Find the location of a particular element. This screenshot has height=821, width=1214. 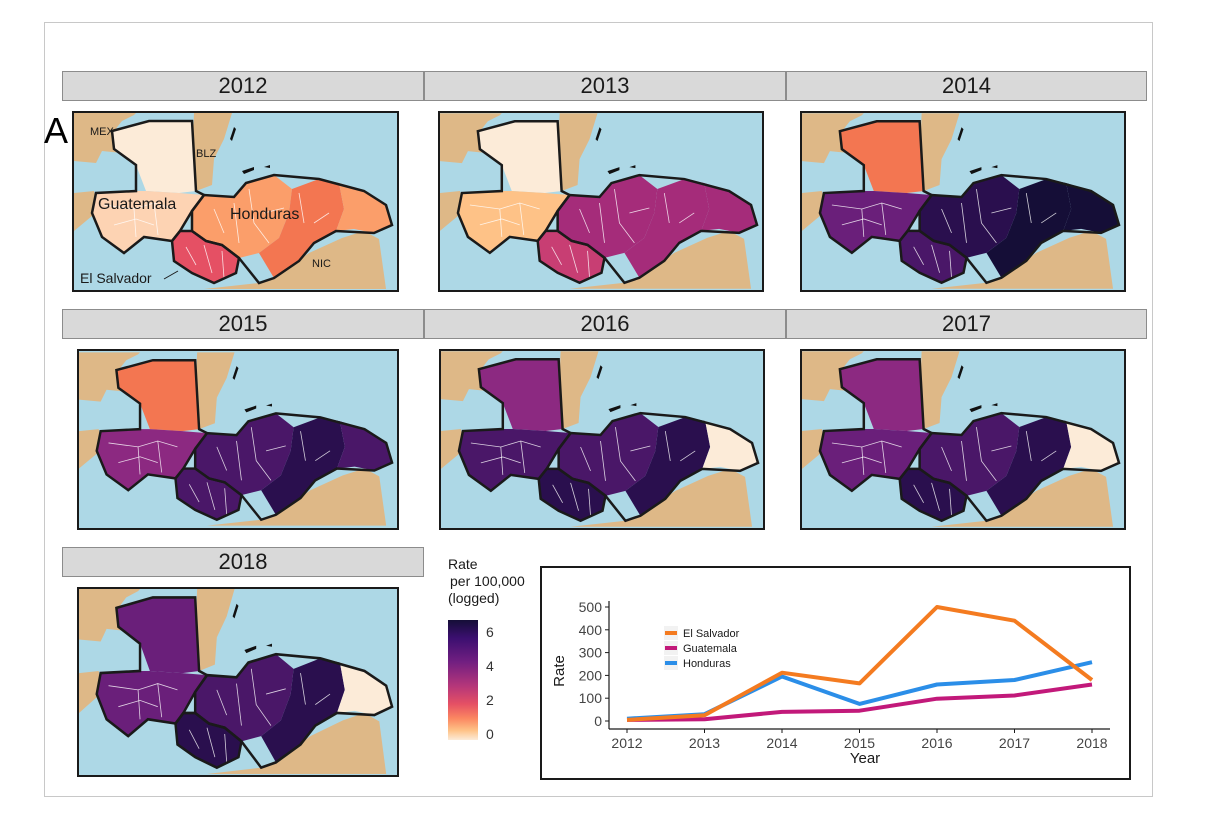

facet-strip-2015: 2015 is located at coordinates (243, 324).